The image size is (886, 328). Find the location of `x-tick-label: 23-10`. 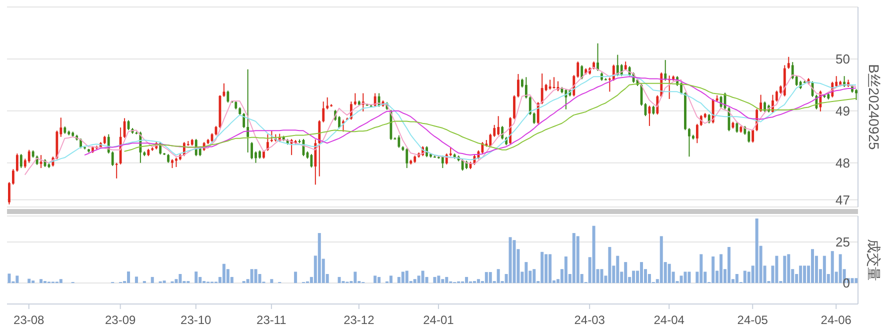

x-tick-label: 23-10 is located at coordinates (196, 320).